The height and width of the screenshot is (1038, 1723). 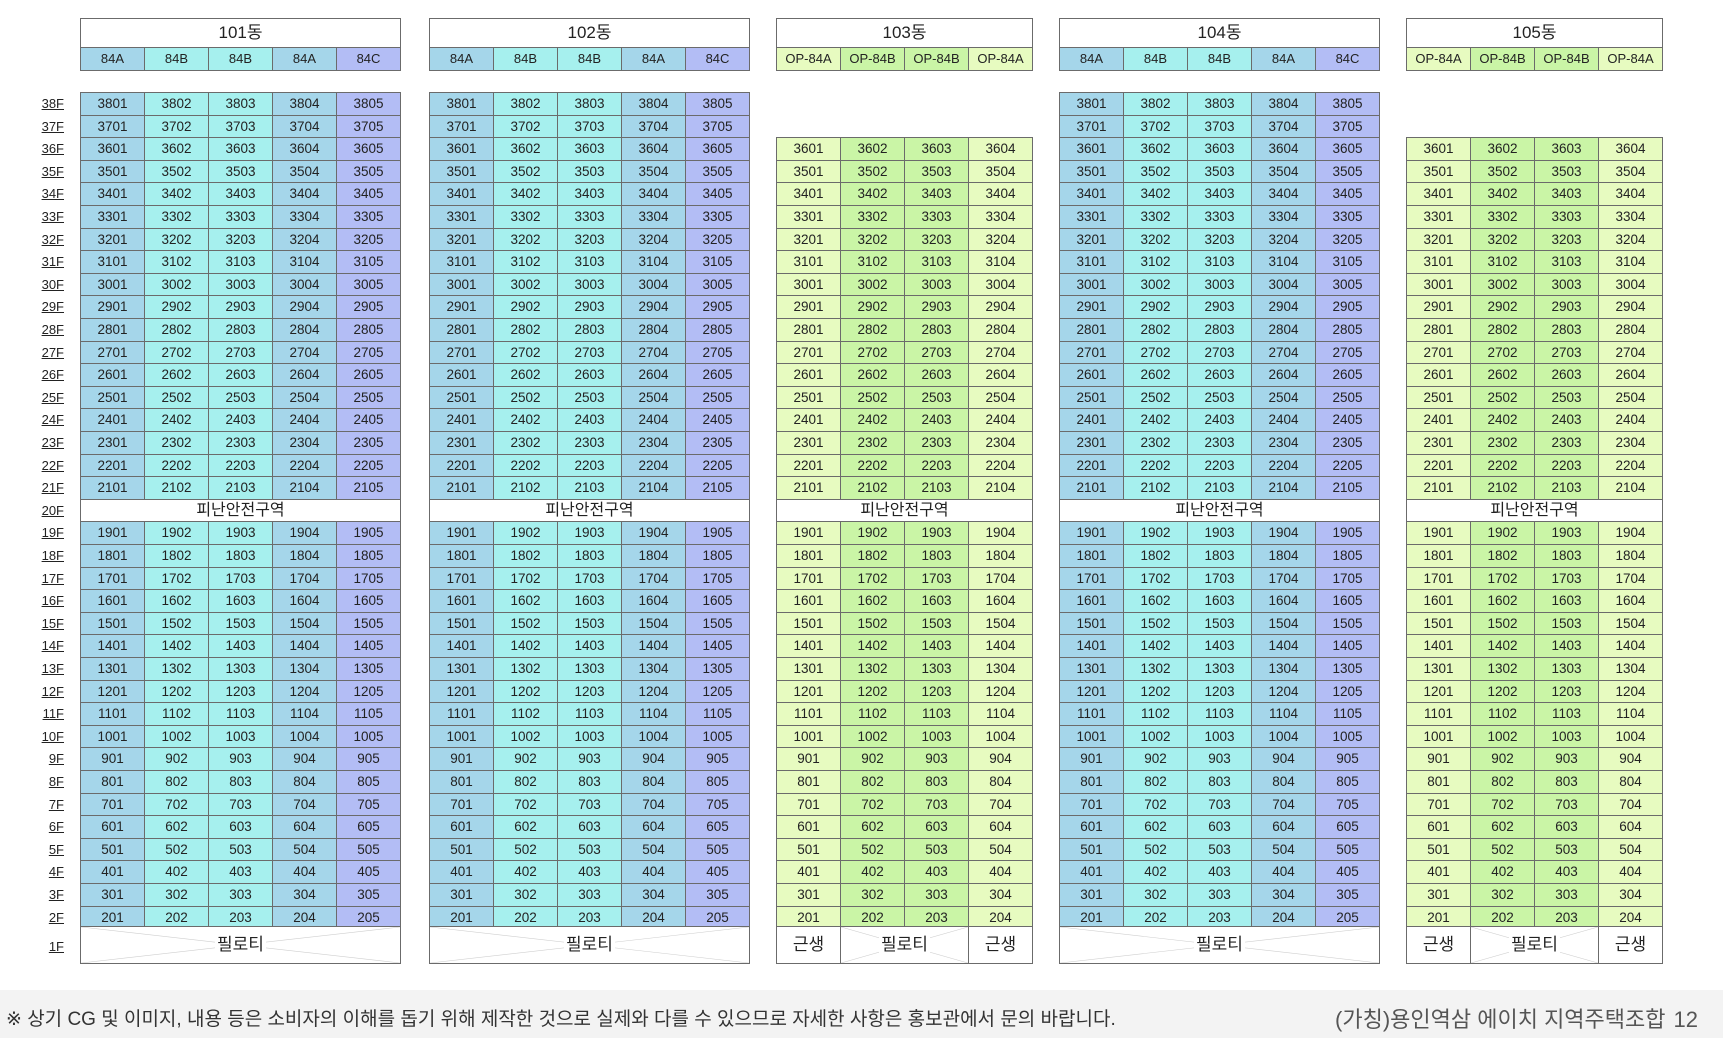 What do you see at coordinates (304, 465) in the screenshot?
I see `unit-cell: 2204` at bounding box center [304, 465].